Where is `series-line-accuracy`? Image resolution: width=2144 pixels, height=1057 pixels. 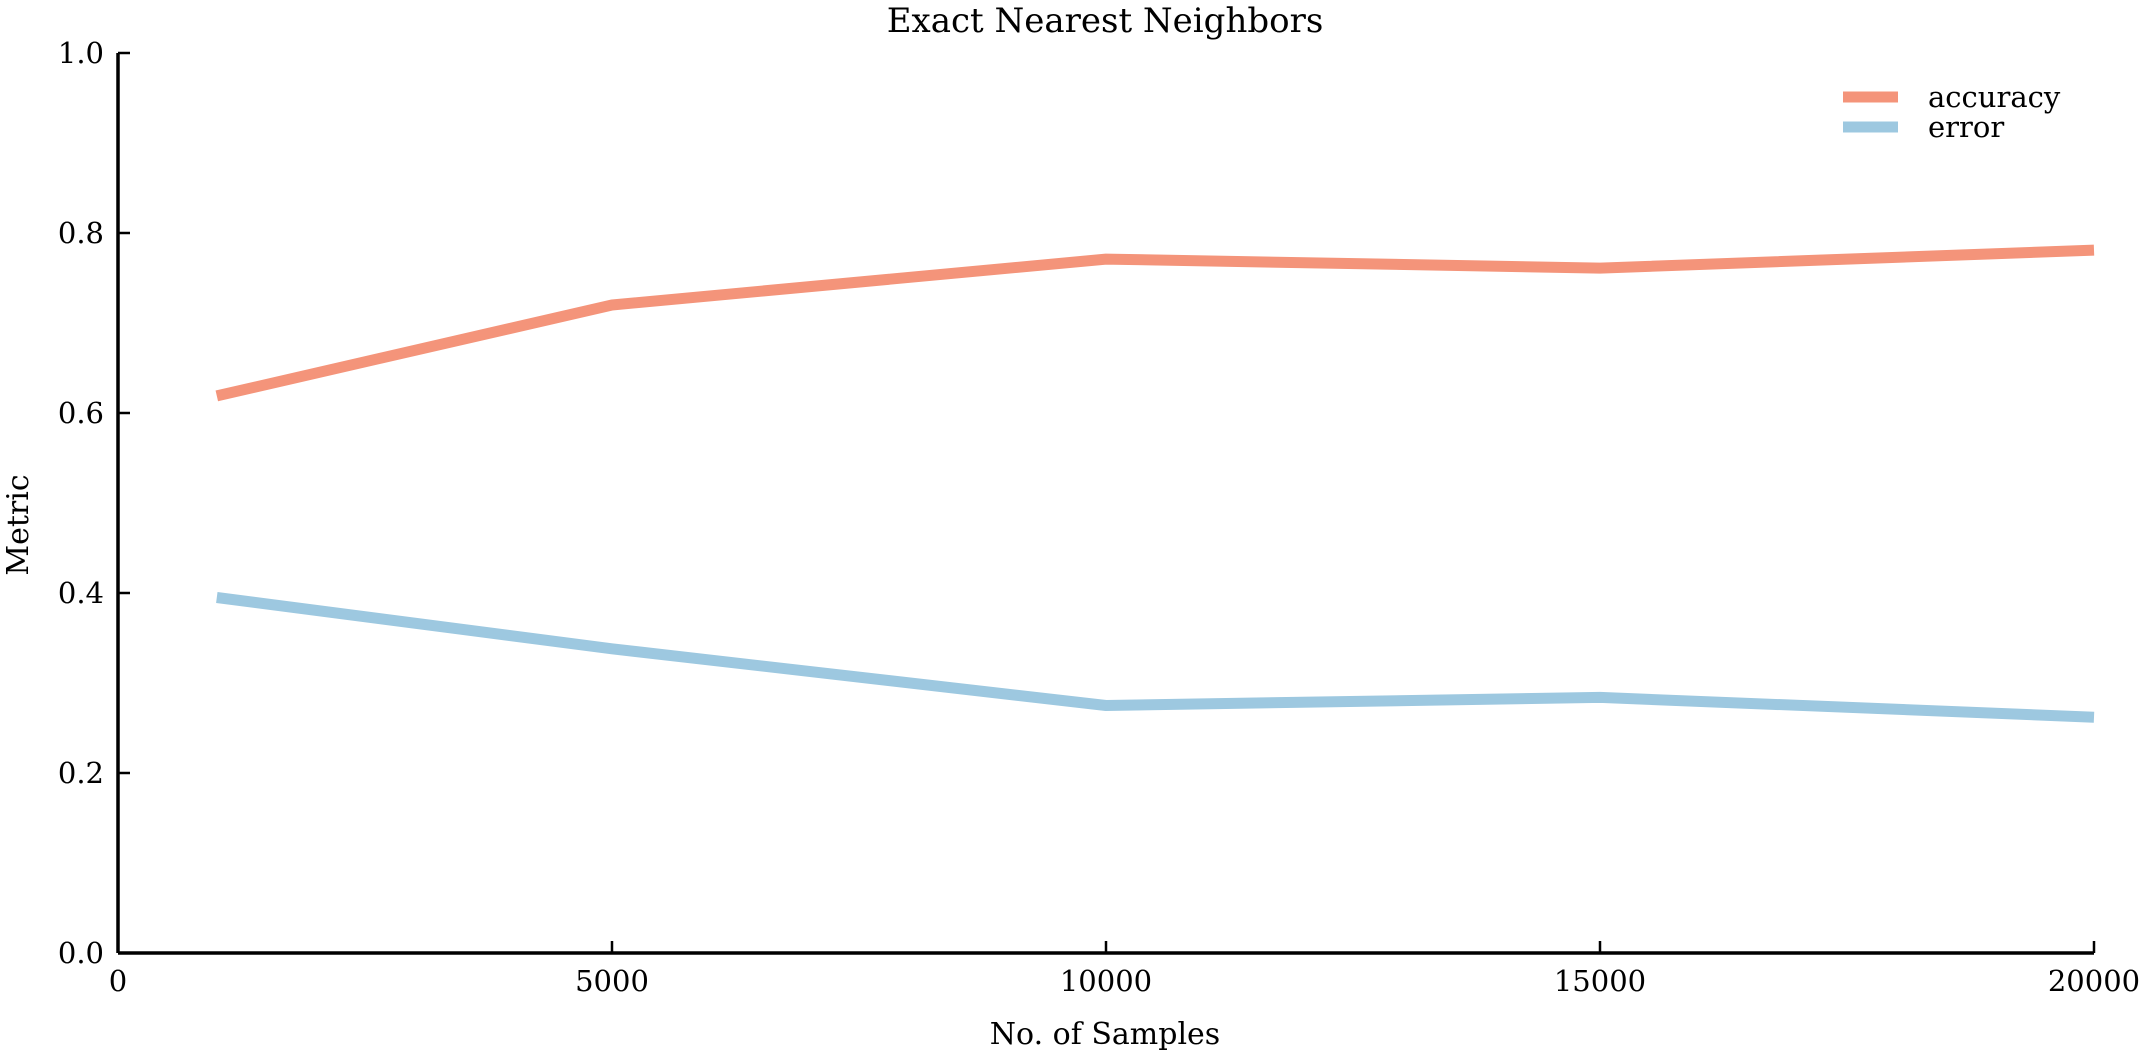 series-line-accuracy is located at coordinates (1155, 323).